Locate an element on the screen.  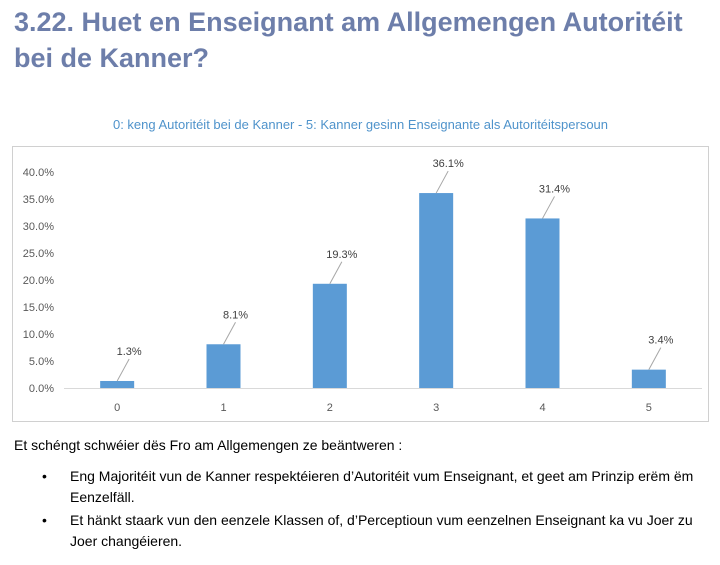
x-tick-label: 0 is located at coordinates (117, 408).